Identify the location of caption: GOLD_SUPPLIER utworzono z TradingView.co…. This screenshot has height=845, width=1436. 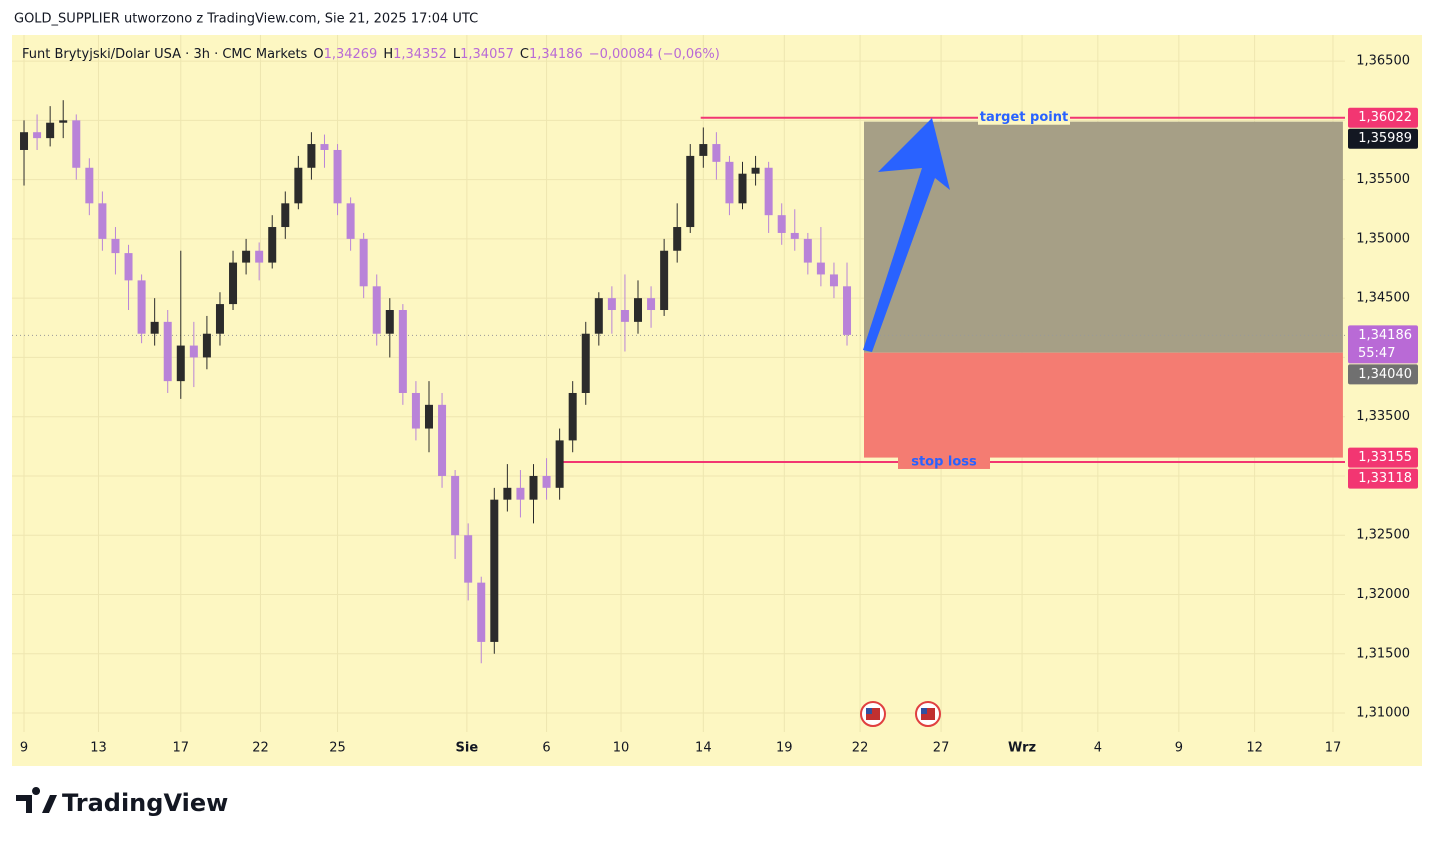
(246, 19).